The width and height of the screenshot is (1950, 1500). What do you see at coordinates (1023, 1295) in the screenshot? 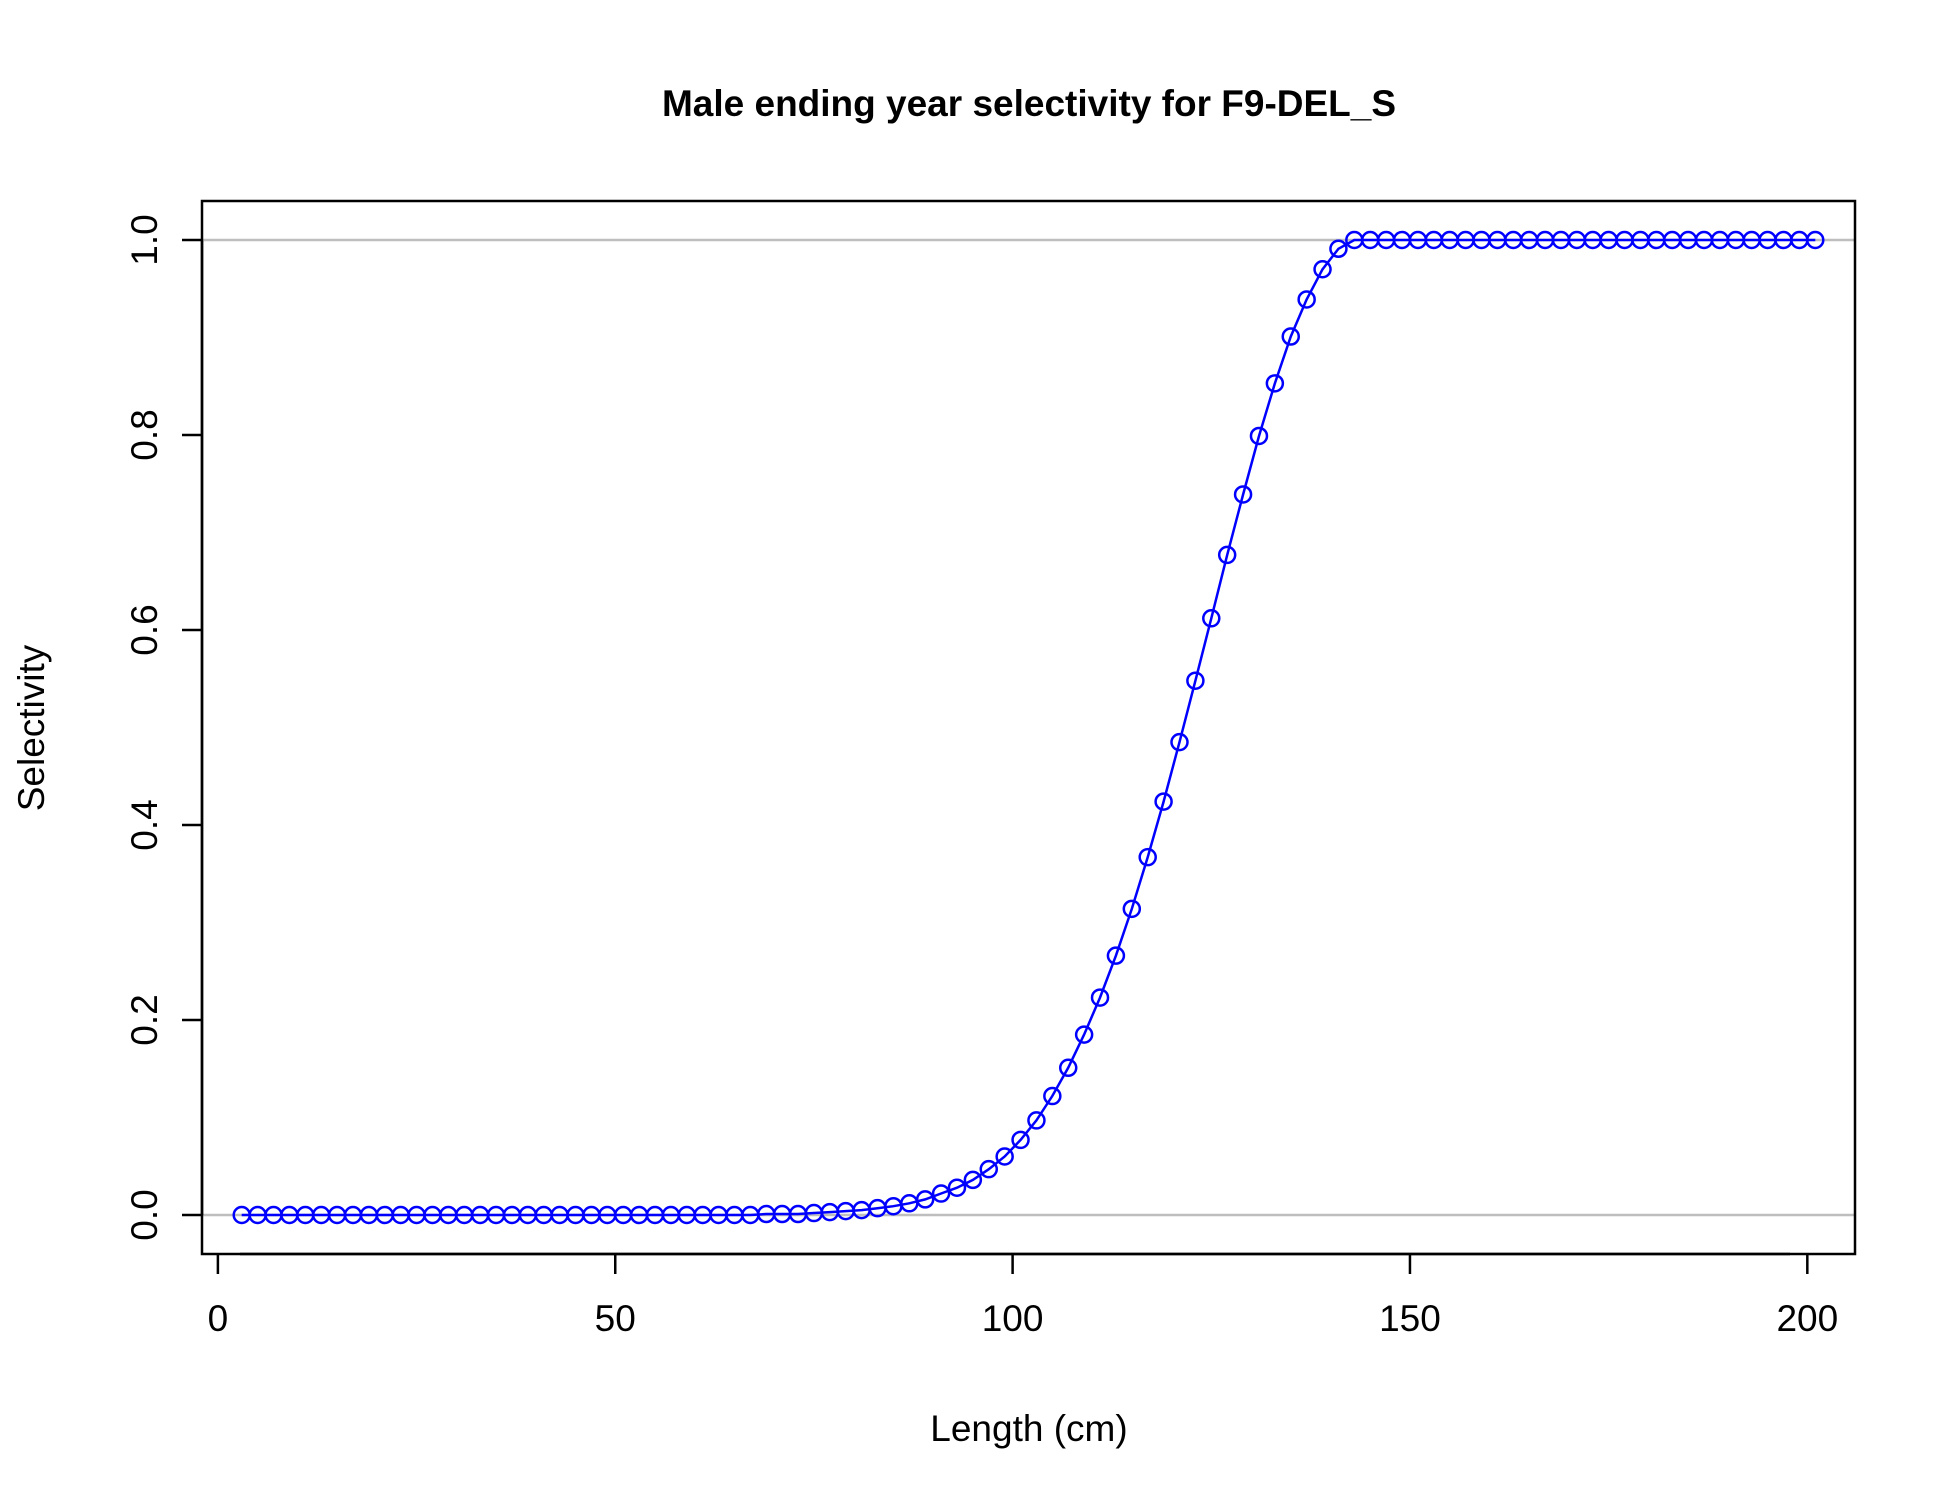
I see `x-axis: 0 50 100 150 200` at bounding box center [1023, 1295].